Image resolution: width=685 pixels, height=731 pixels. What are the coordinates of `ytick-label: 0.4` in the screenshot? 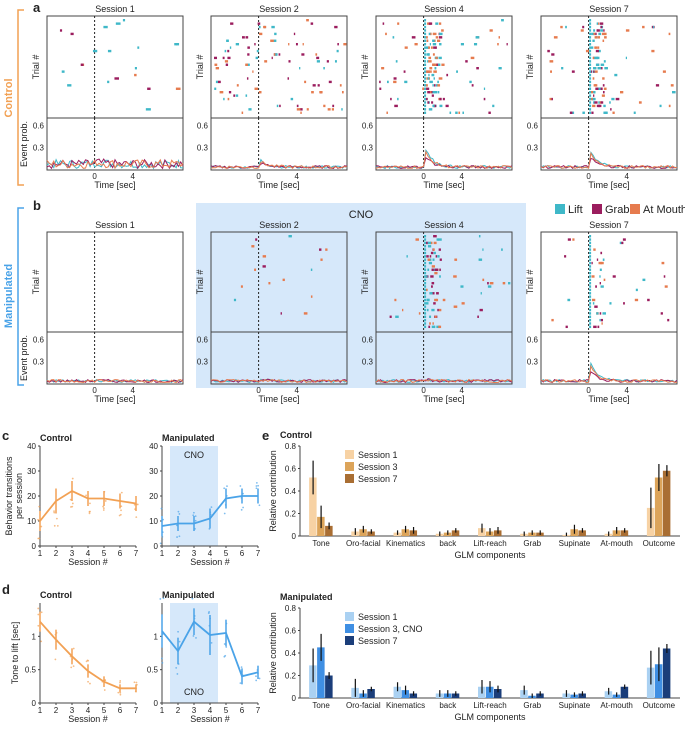 It's located at (291, 653).